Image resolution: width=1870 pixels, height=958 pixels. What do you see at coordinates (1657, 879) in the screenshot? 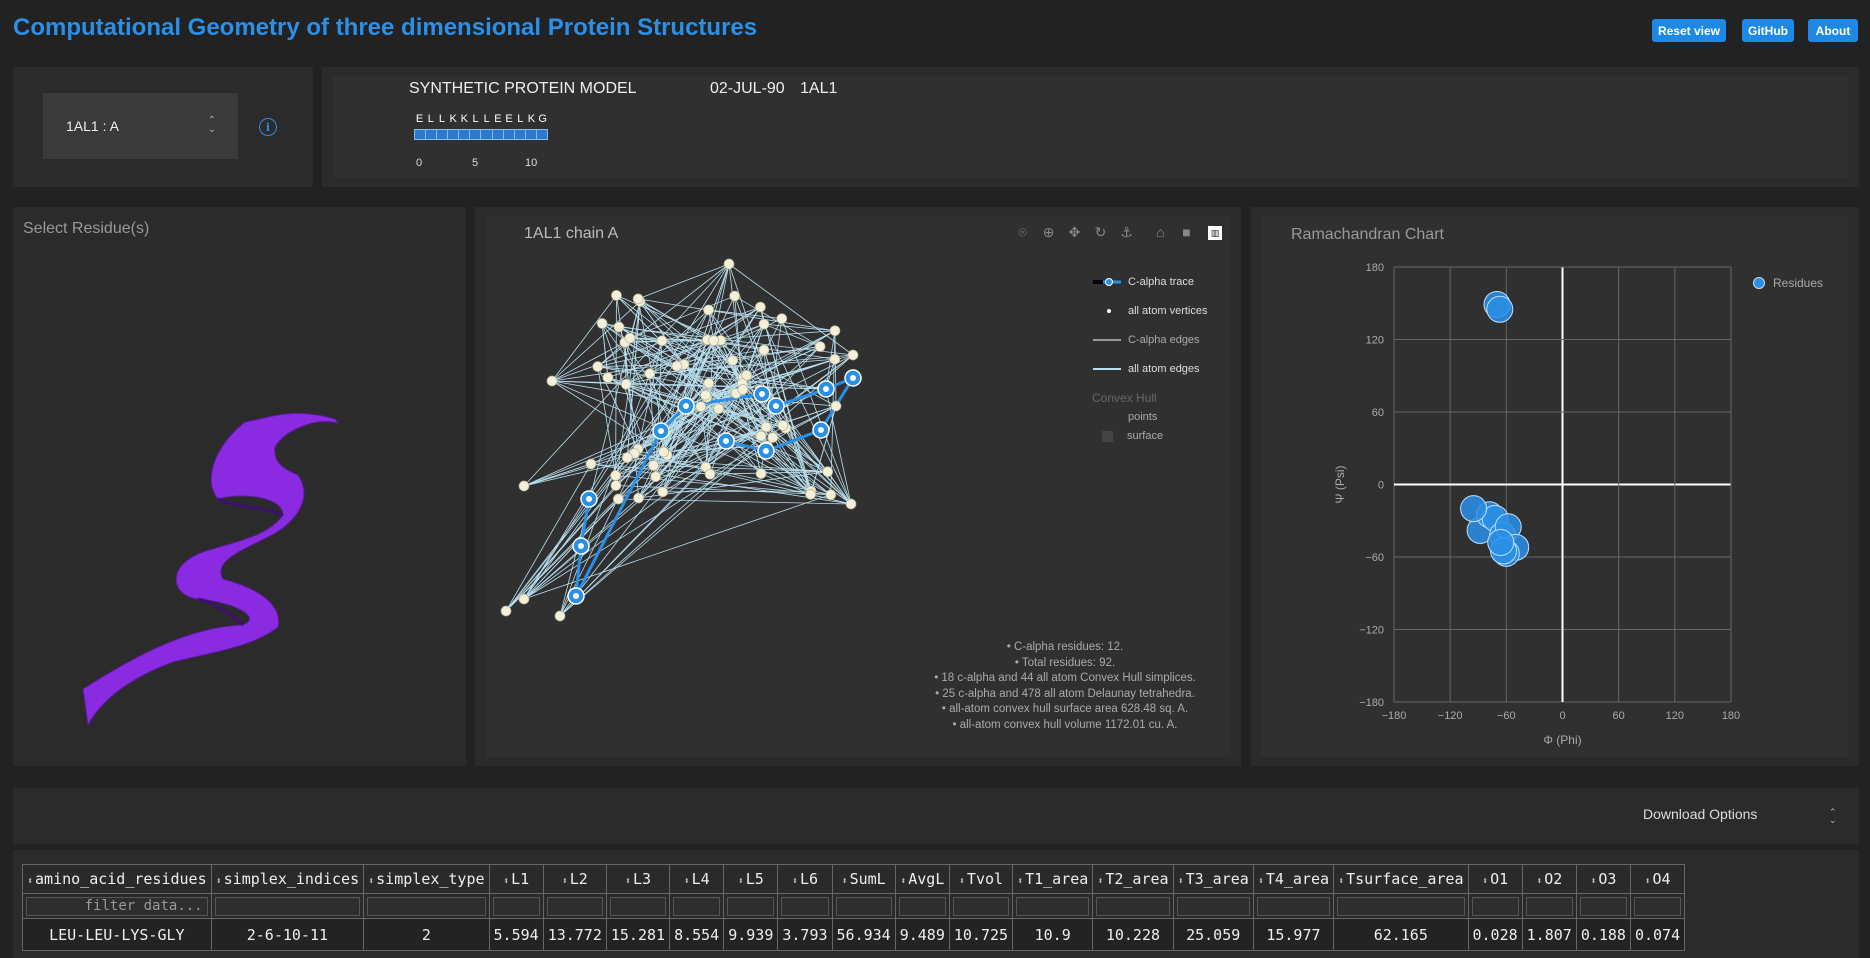
I see `column-header: ⬍ O4` at bounding box center [1657, 879].